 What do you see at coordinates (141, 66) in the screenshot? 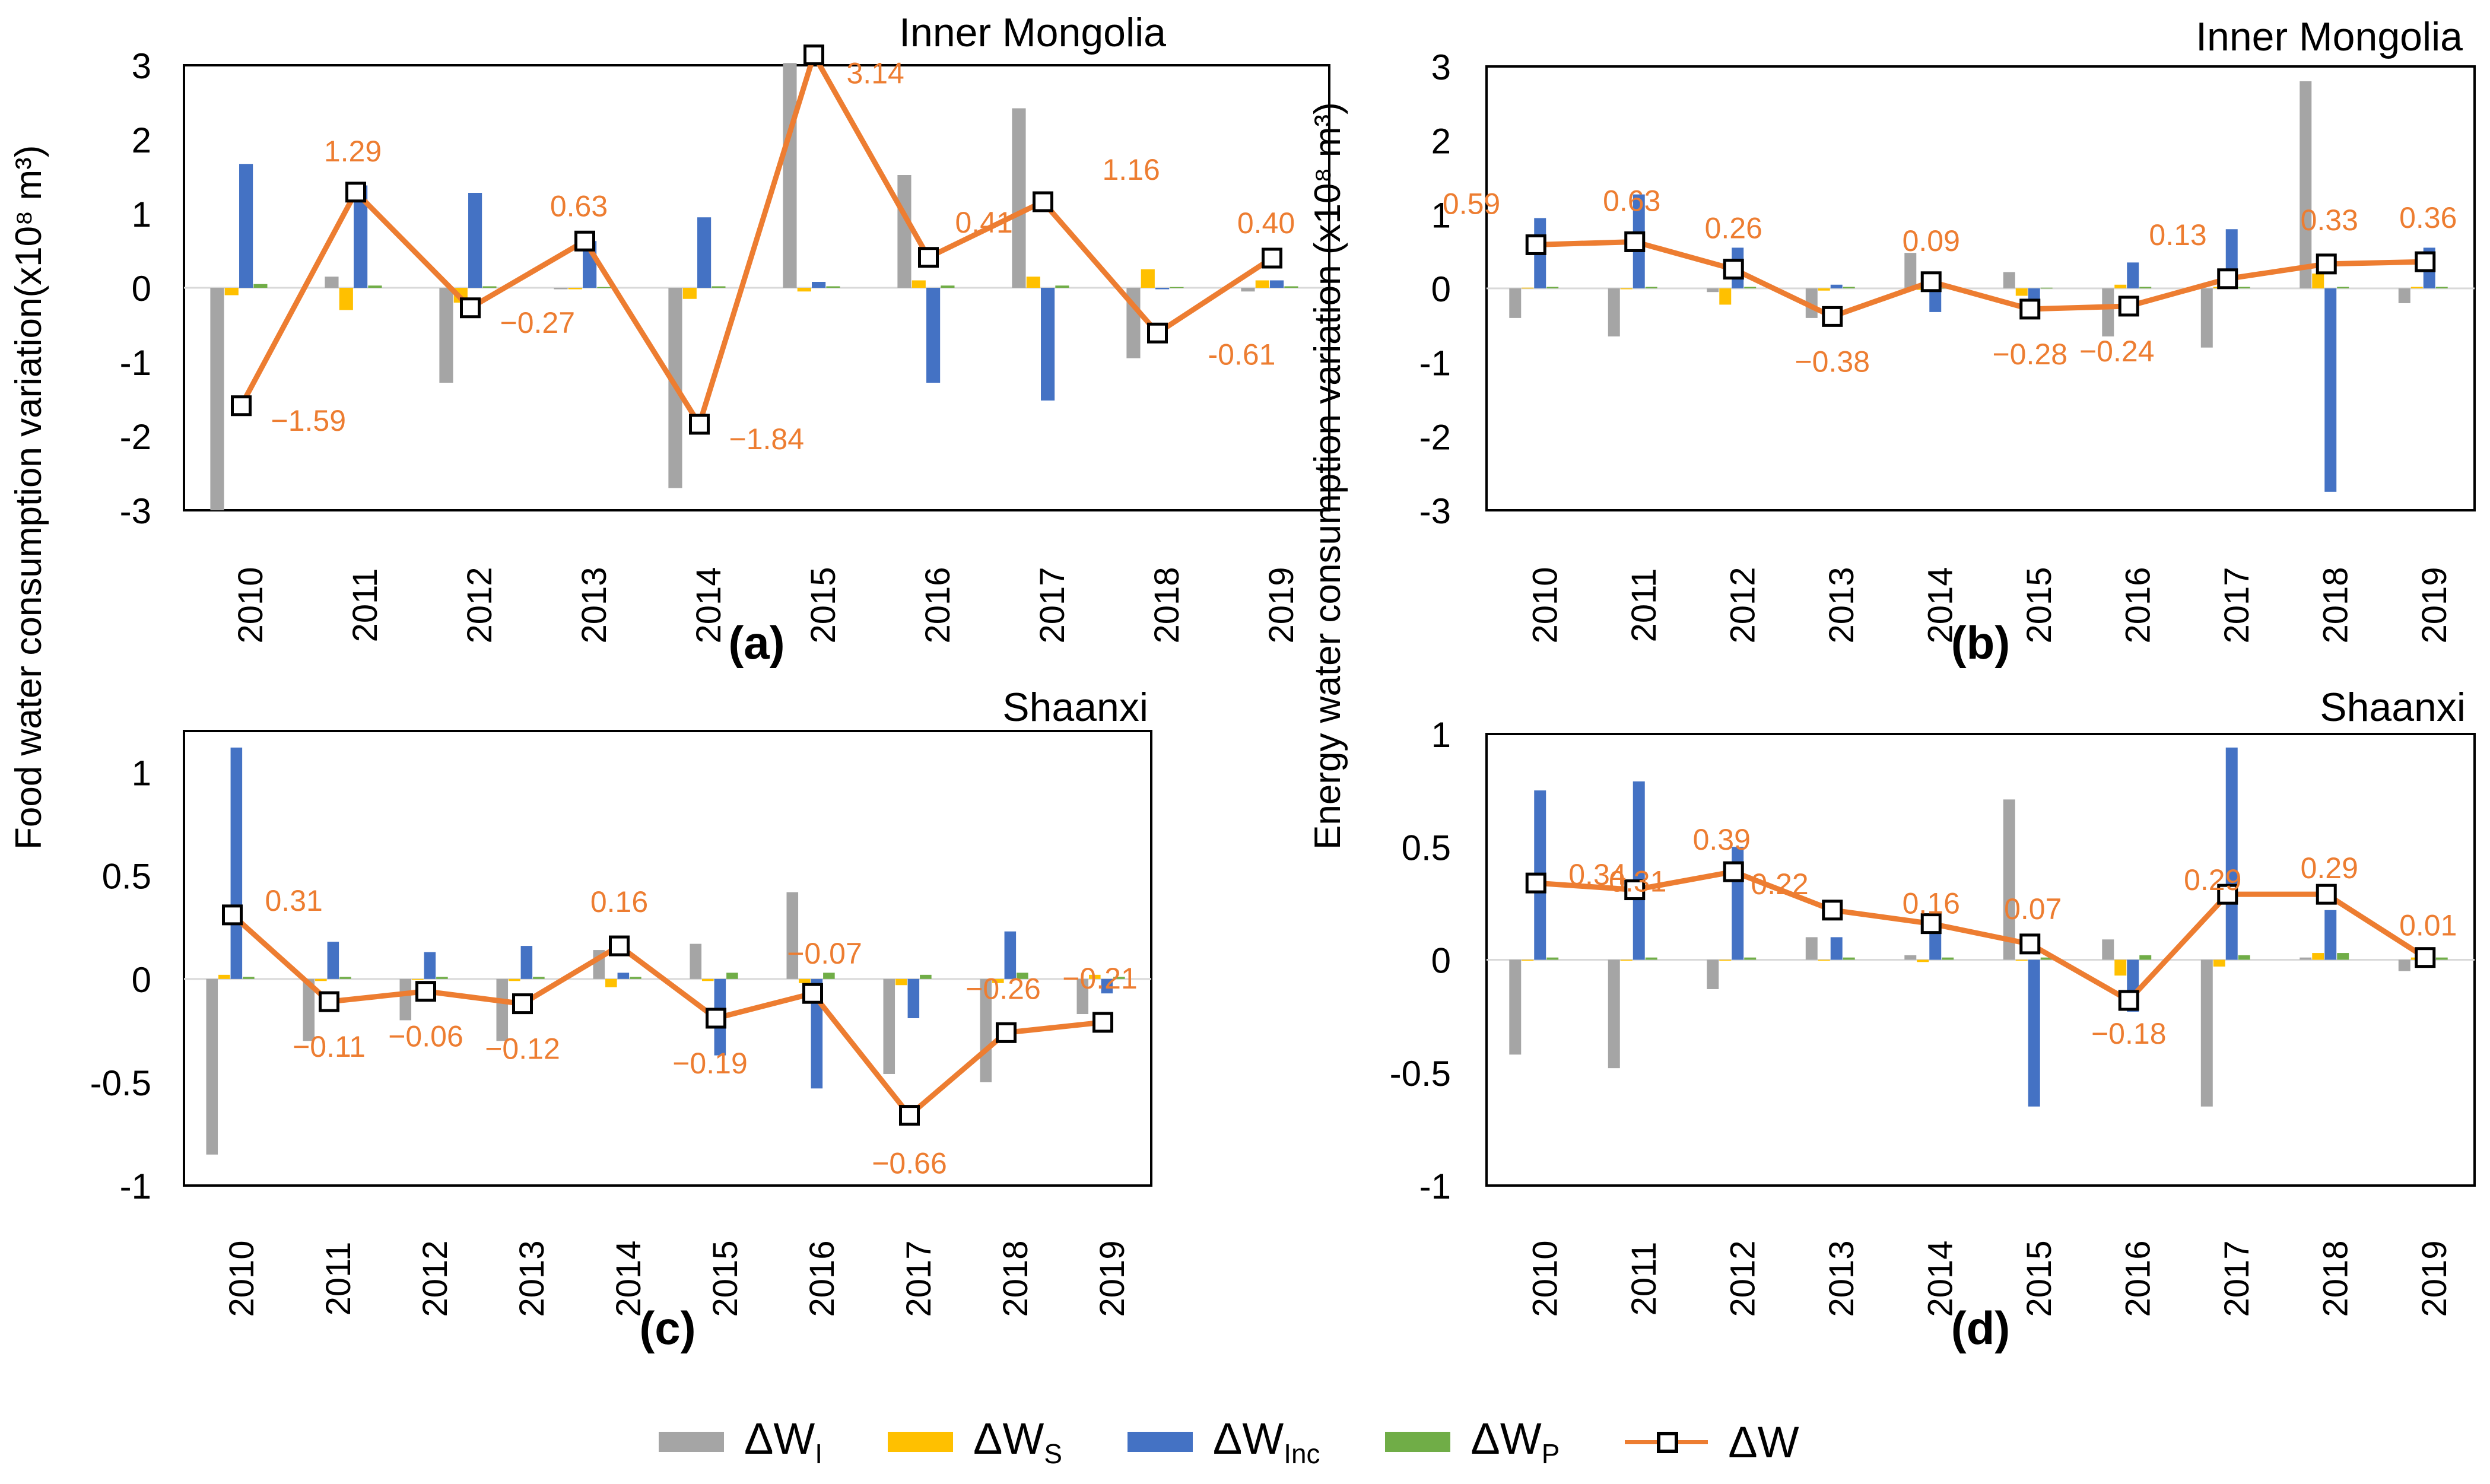
I see `y-tick-label: 3` at bounding box center [141, 66].